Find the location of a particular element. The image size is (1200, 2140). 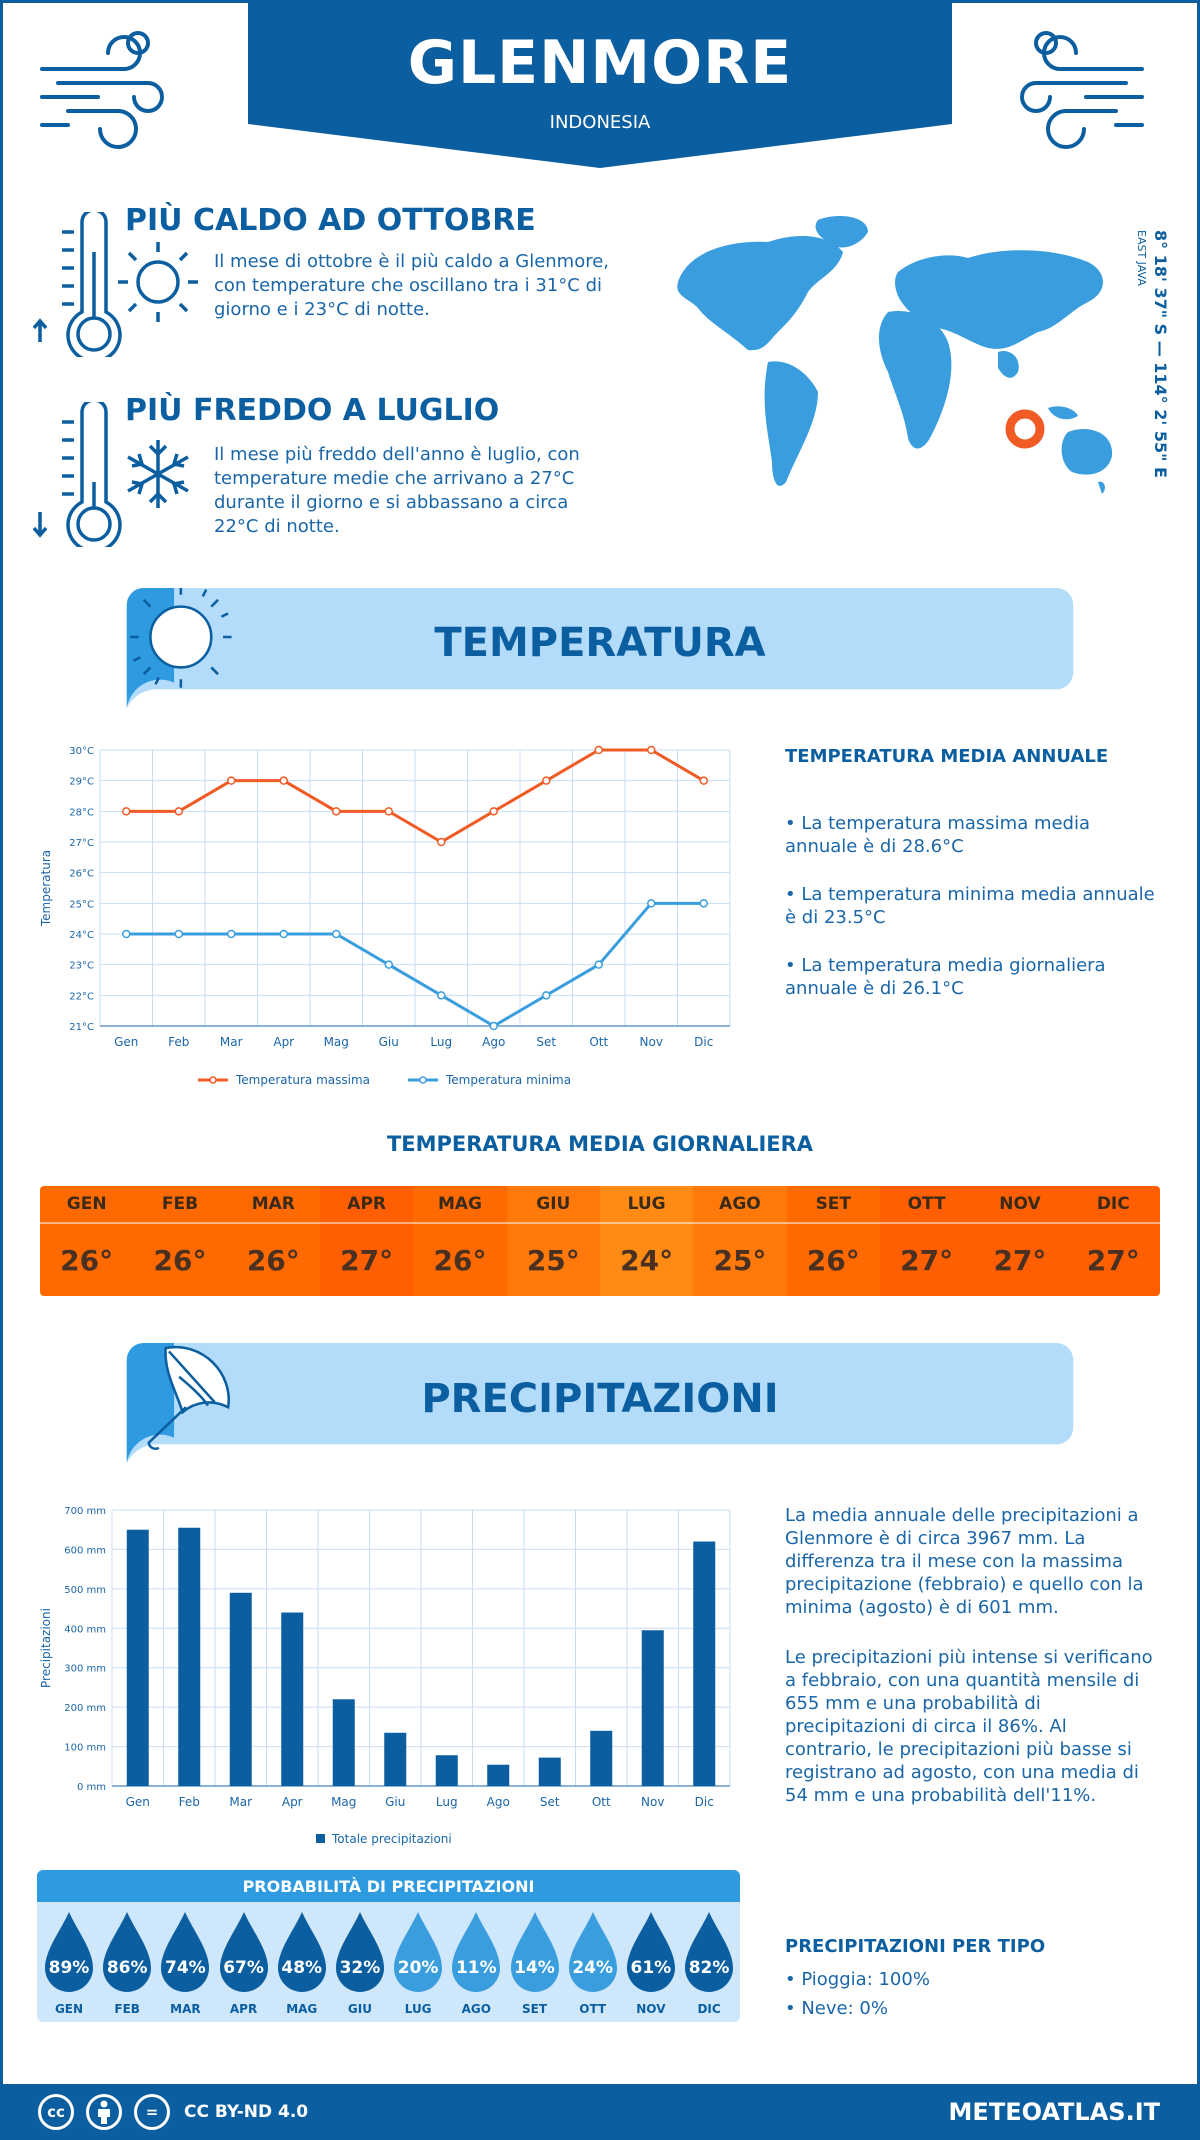

probability-drop: 32% GIU is located at coordinates (360, 1965).